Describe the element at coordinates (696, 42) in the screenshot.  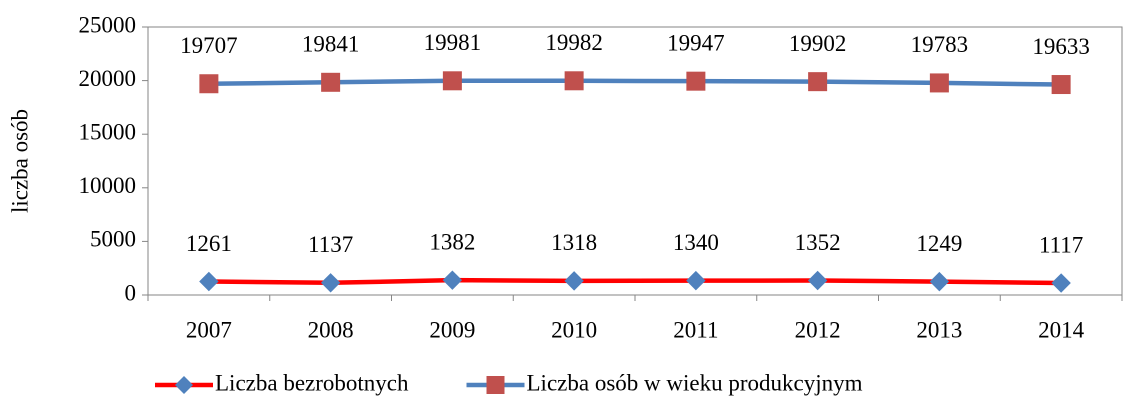
I see `data-label: 19947` at that location.